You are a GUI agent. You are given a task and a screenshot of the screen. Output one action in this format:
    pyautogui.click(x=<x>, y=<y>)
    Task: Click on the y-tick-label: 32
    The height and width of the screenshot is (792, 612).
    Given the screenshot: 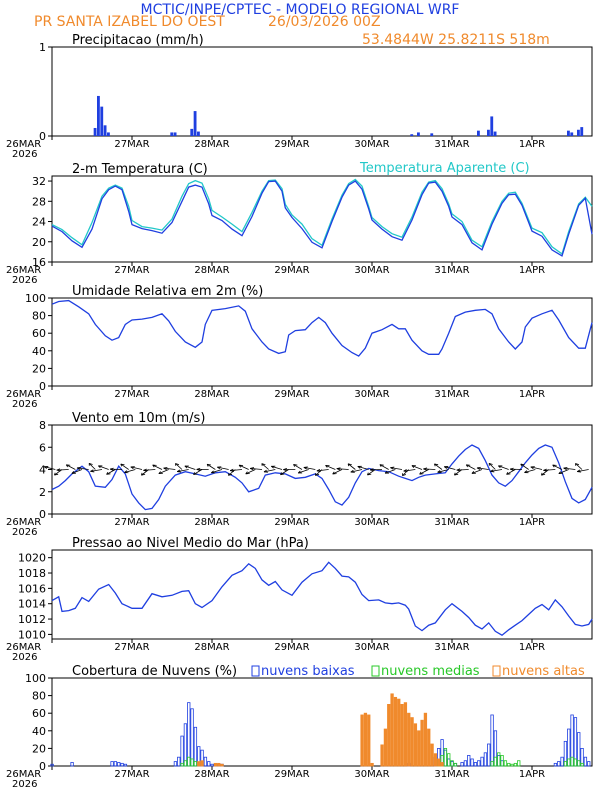 What is the action you would take?
    pyautogui.click(x=39, y=181)
    